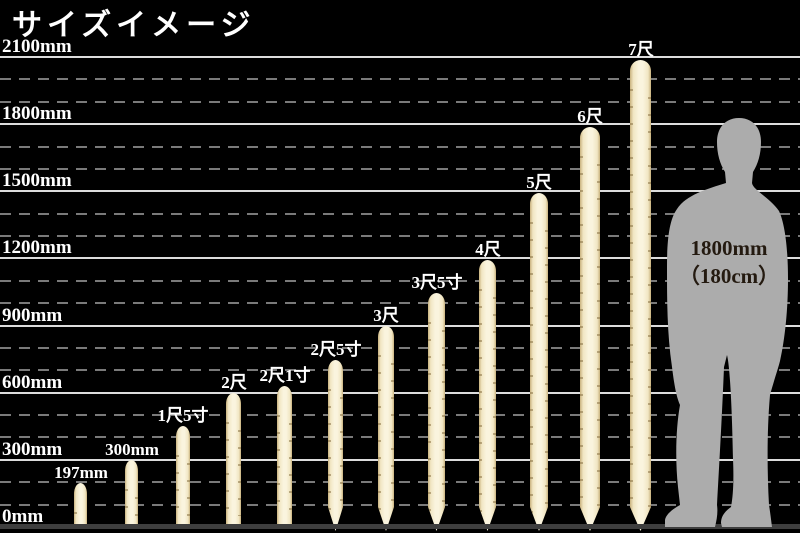 The image size is (800, 533). Describe the element at coordinates (641, 49) in the screenshot. I see `stake-size-label: 7尺` at that location.